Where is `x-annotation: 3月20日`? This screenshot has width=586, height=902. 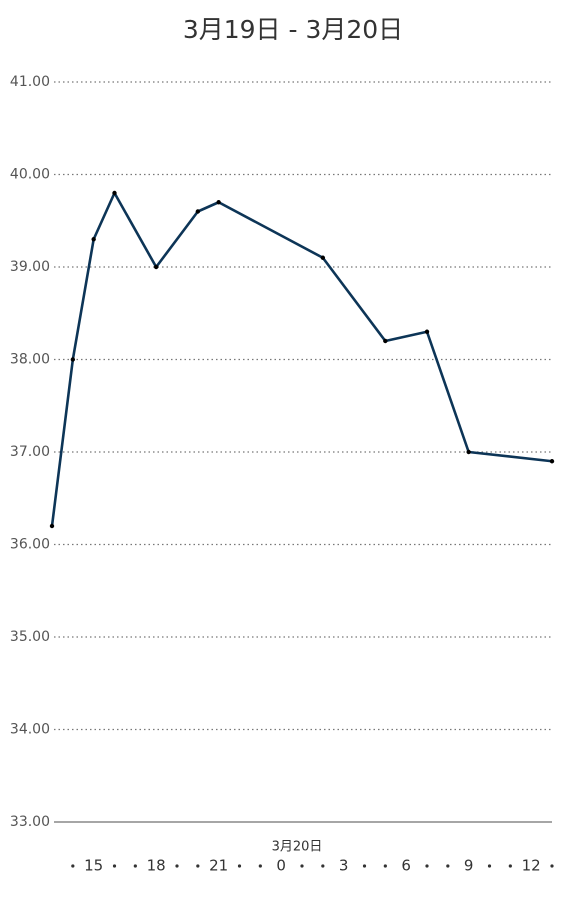
x-annotation: 3月20日 is located at coordinates (297, 847).